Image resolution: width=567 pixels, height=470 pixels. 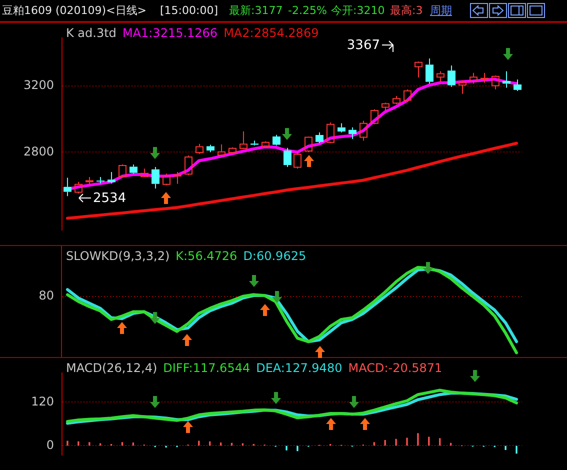 What do you see at coordinates (38, 151) in the screenshot?
I see `y-tick-label: 2800` at bounding box center [38, 151].